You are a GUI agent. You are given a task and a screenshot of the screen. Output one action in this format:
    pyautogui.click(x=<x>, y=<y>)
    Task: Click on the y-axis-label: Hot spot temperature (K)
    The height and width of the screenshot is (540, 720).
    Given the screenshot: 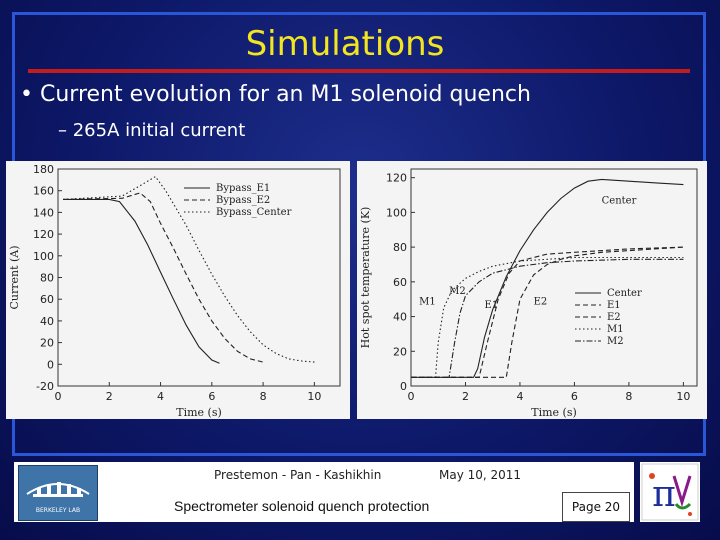 What is the action you would take?
    pyautogui.click(x=365, y=278)
    